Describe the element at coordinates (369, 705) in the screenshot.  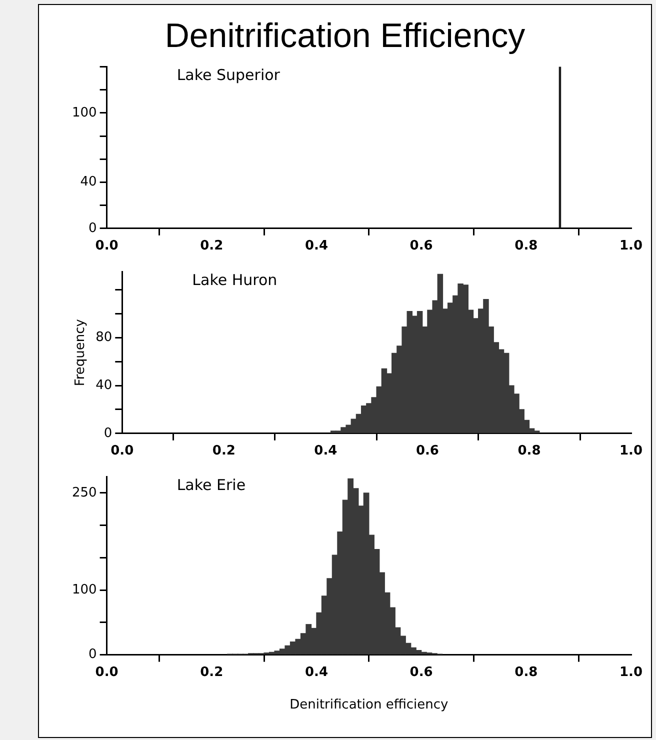
I see `x-axis-title: Denitrification efficiency` at that location.